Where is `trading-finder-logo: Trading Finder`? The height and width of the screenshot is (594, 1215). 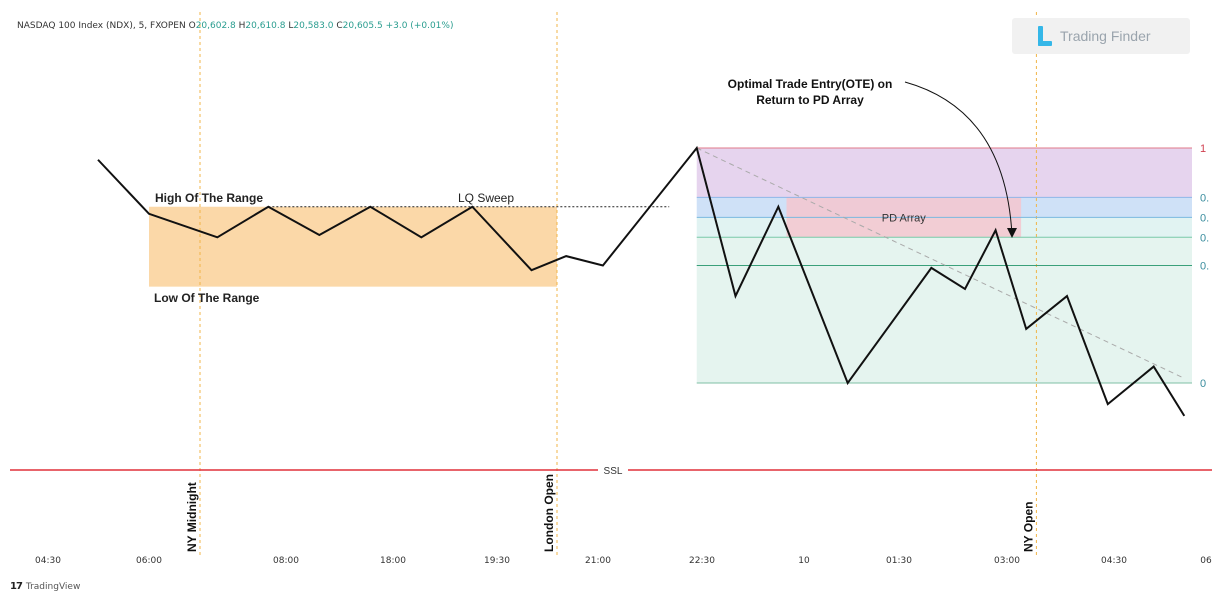
trading-finder-logo: Trading Finder is located at coordinates (1101, 36).